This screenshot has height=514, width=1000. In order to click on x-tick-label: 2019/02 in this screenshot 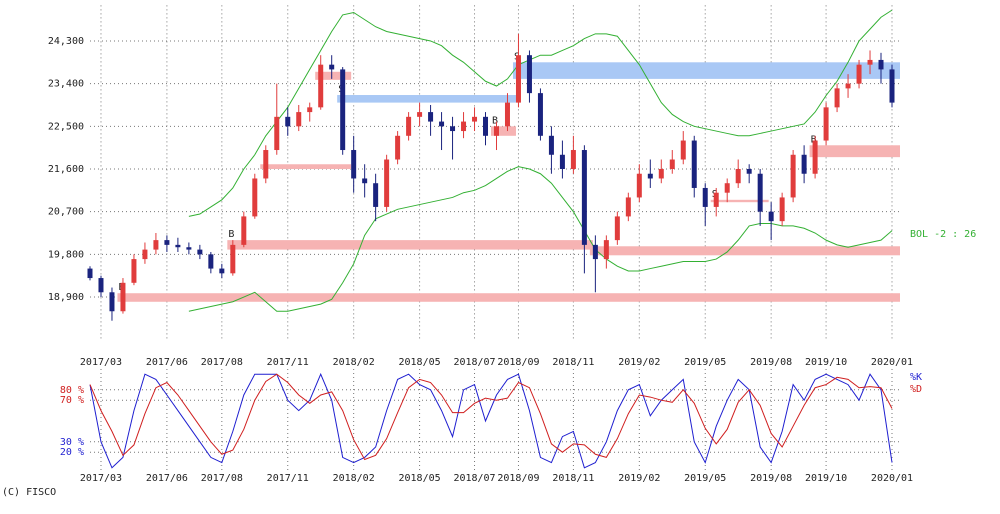, I will do `click(639, 362)`.